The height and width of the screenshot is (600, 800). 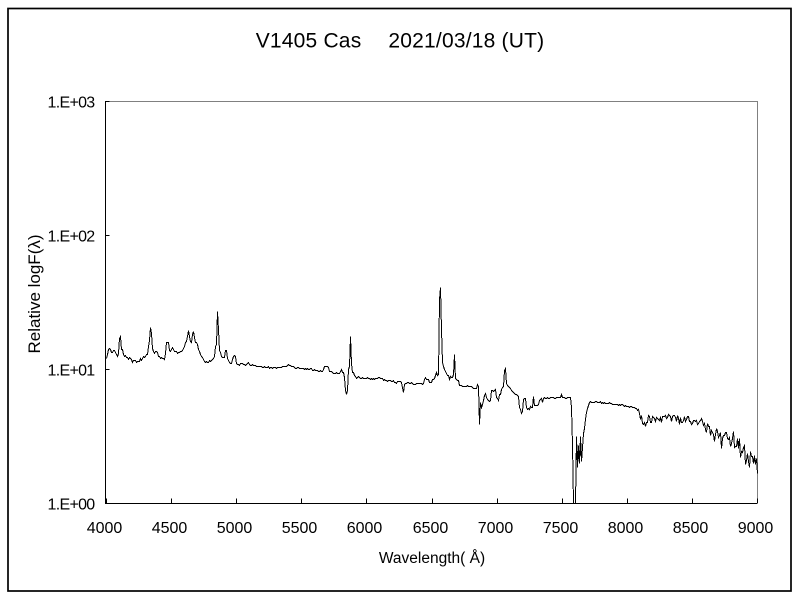 I want to click on svg-text: 7000, so click(x=496, y=528).